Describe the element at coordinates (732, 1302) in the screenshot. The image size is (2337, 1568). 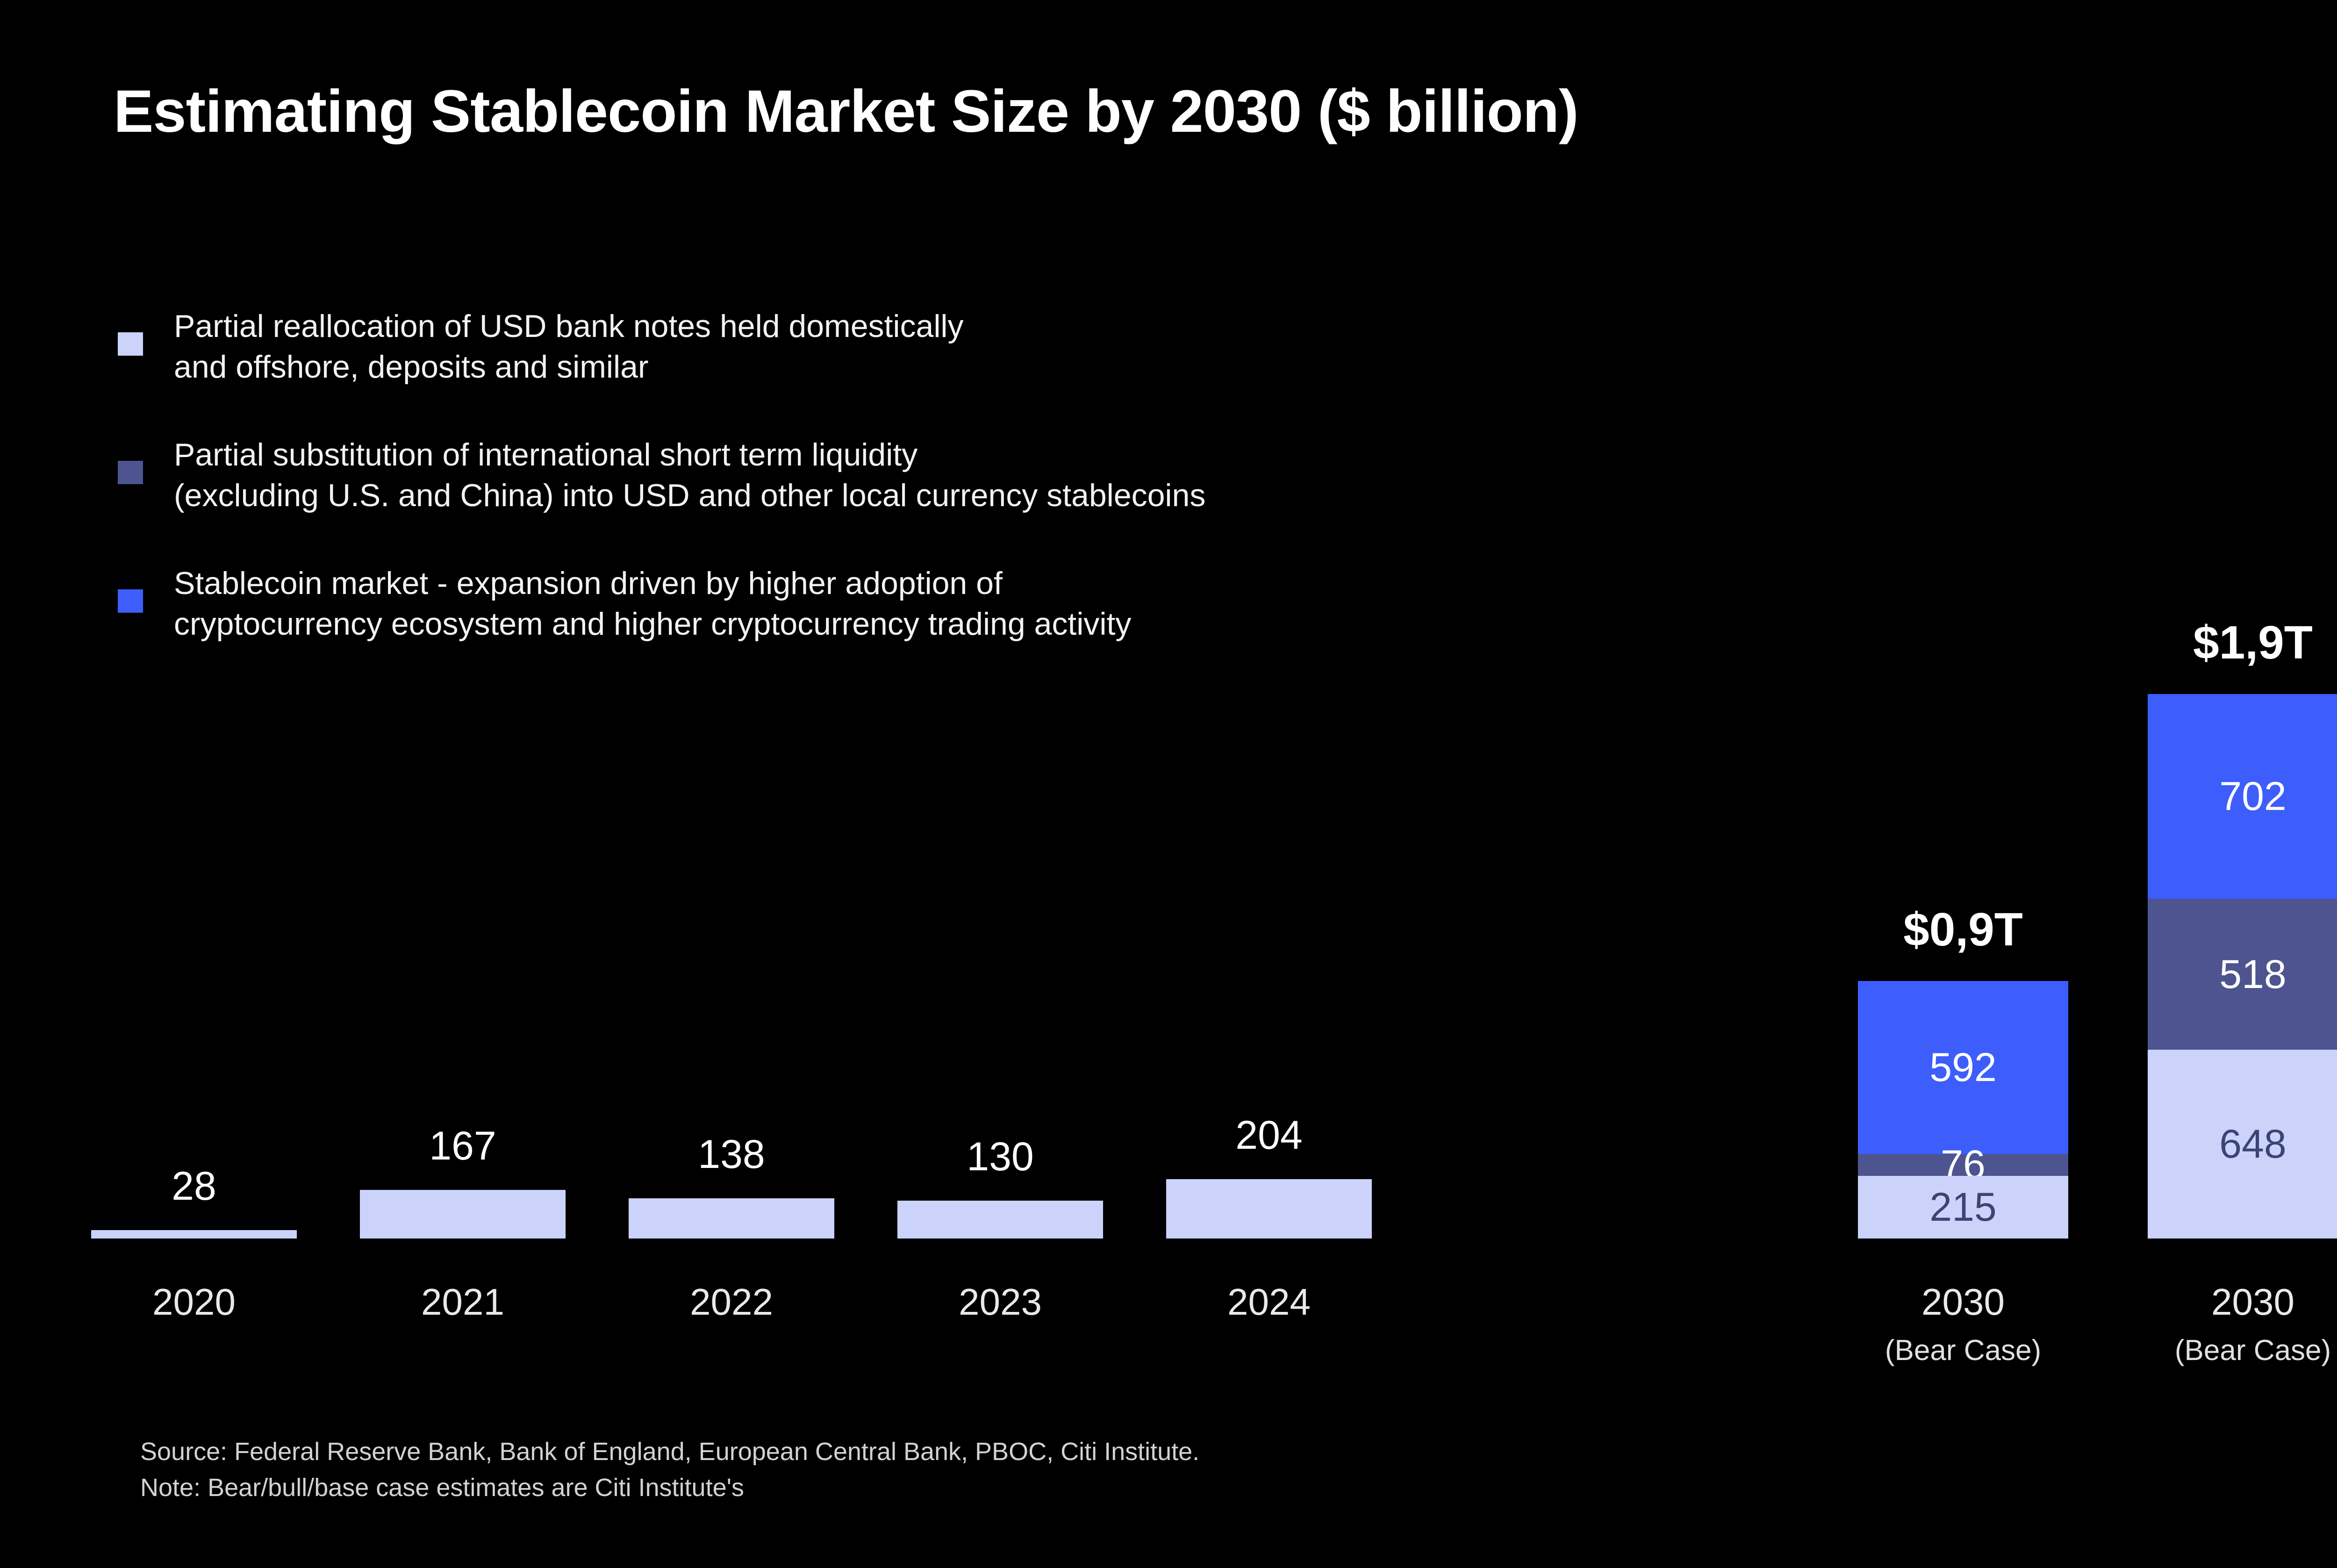
I see `axis-tick-2022: 2022` at that location.